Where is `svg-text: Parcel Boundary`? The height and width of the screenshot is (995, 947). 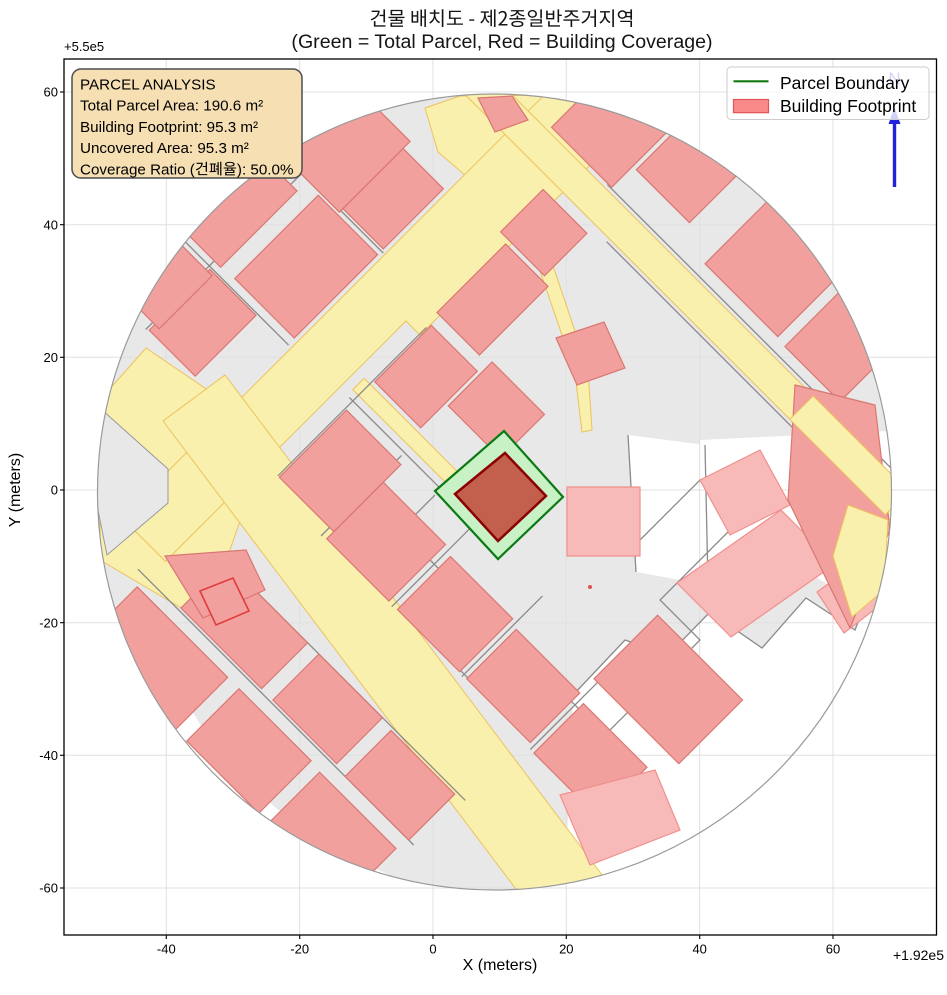
svg-text: Parcel Boundary is located at coordinates (845, 83).